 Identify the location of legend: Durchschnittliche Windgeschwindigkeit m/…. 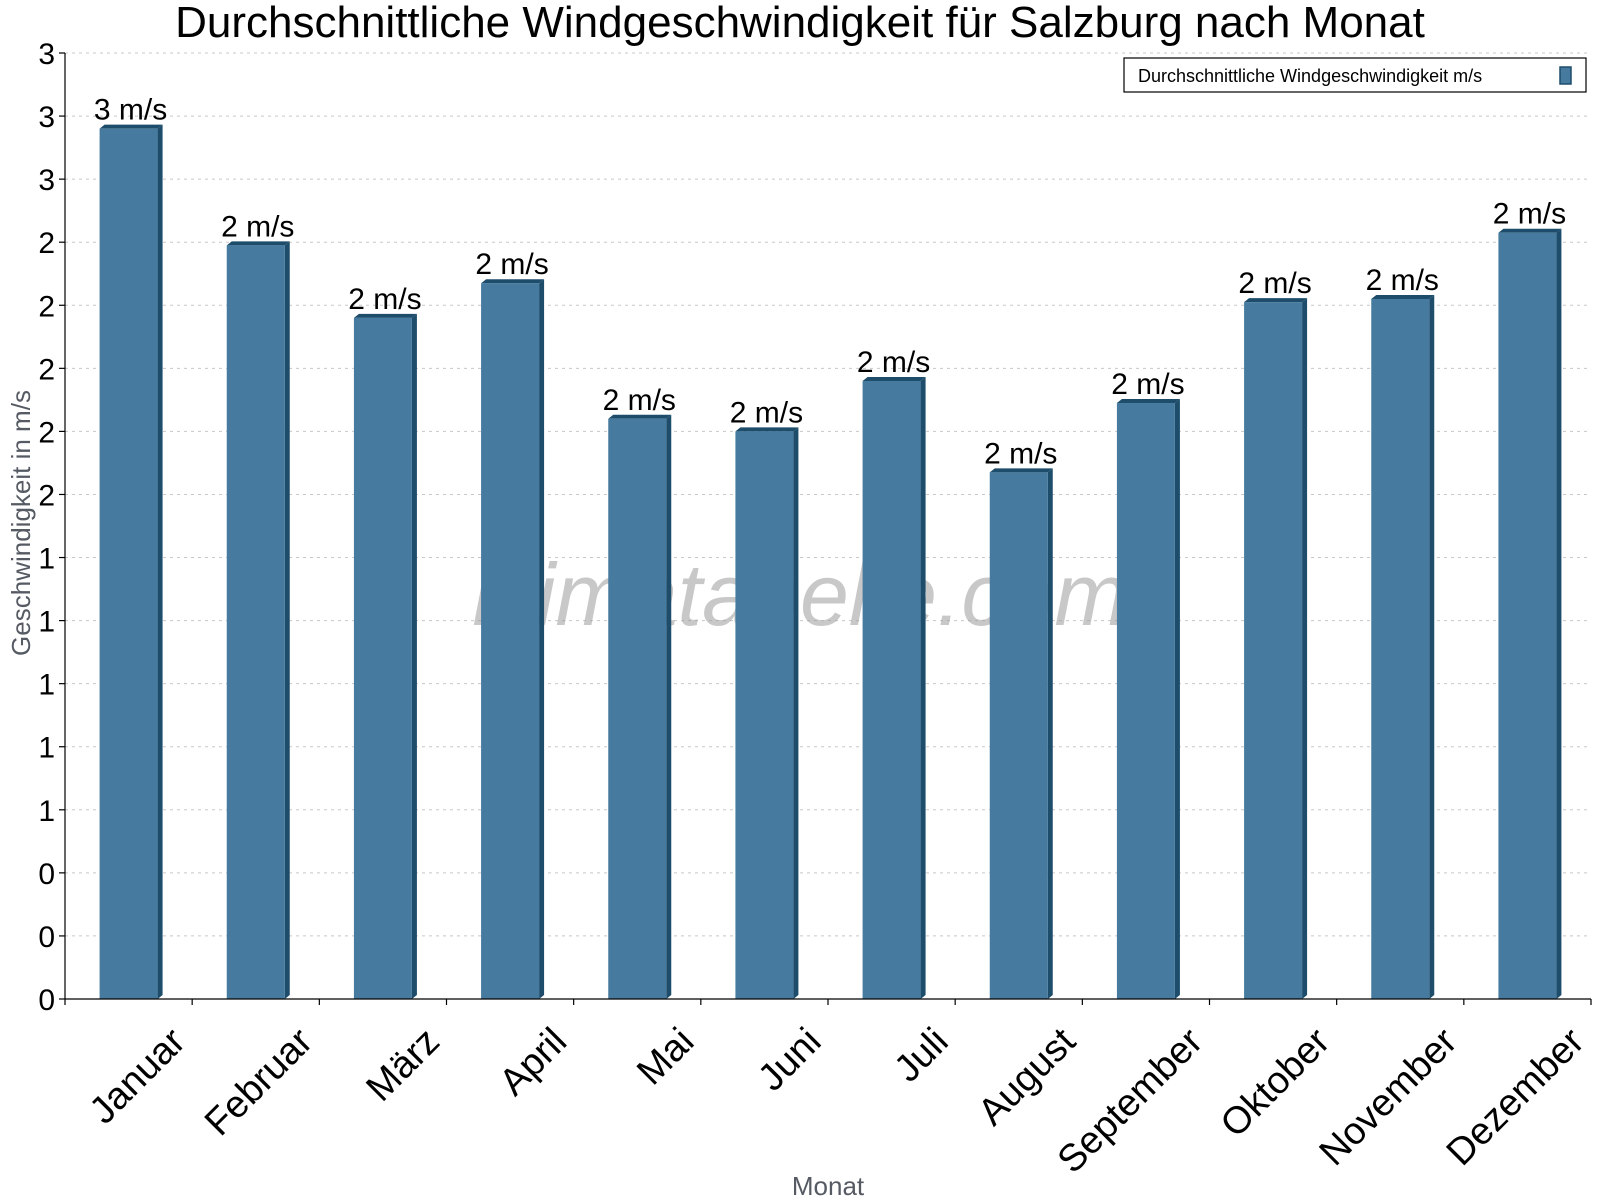
(1355, 75).